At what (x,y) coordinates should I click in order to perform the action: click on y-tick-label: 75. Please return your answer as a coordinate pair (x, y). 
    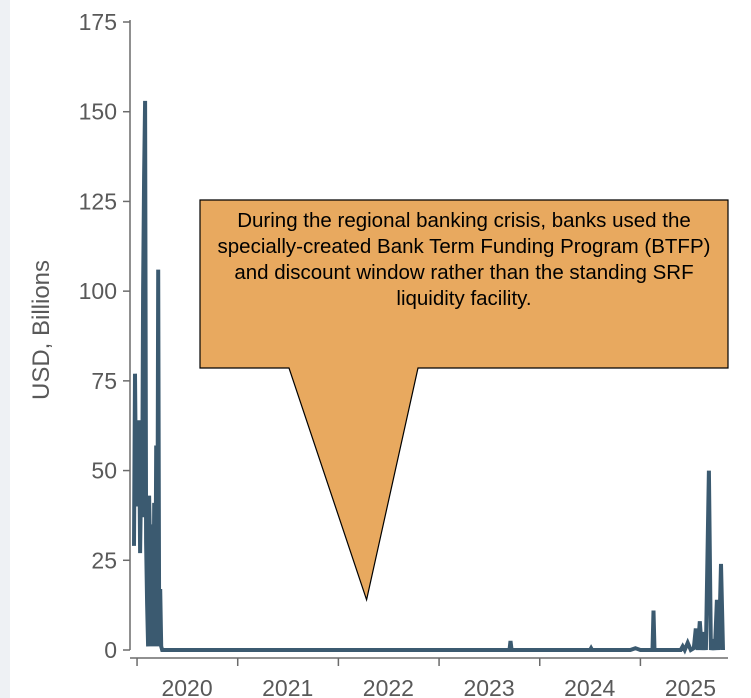
    Looking at the image, I should click on (104, 381).